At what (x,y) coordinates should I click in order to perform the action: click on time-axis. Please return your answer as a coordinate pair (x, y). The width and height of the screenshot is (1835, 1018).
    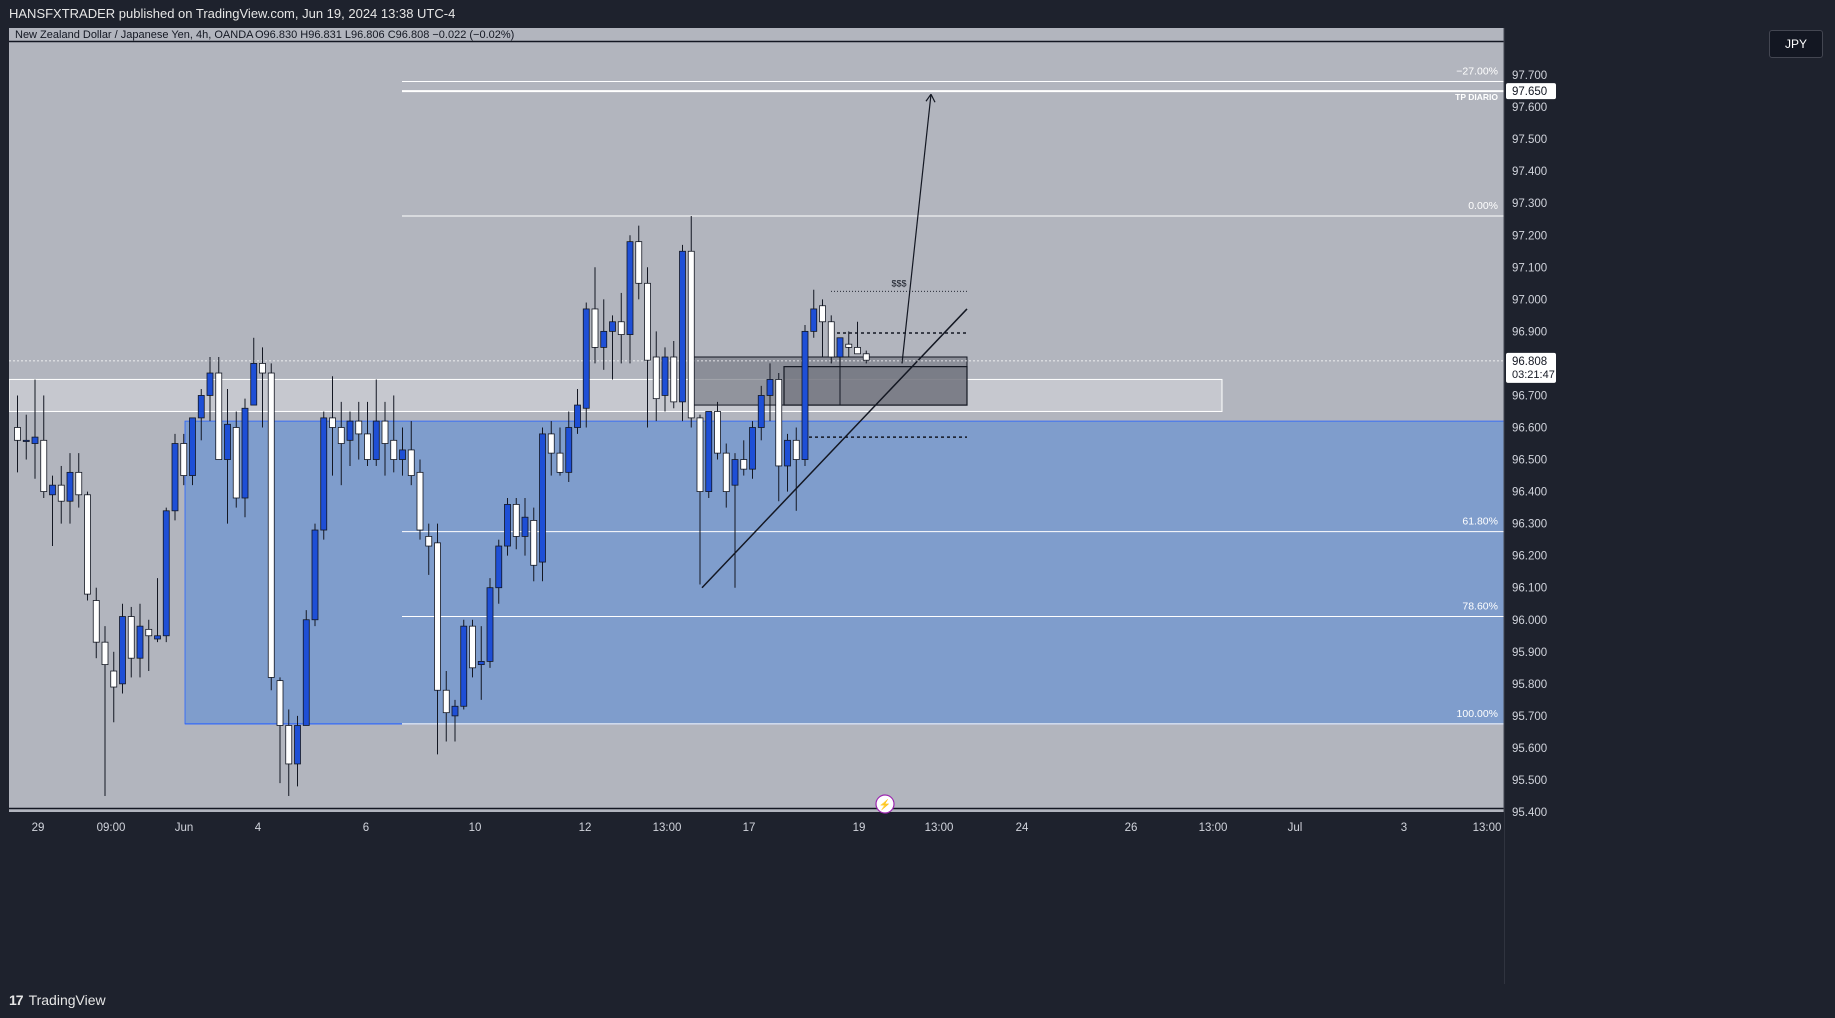
    Looking at the image, I should click on (756, 898).